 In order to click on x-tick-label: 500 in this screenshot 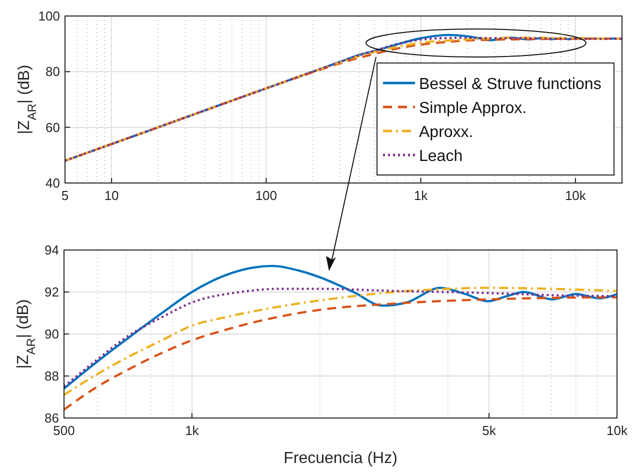, I will do `click(64, 430)`.